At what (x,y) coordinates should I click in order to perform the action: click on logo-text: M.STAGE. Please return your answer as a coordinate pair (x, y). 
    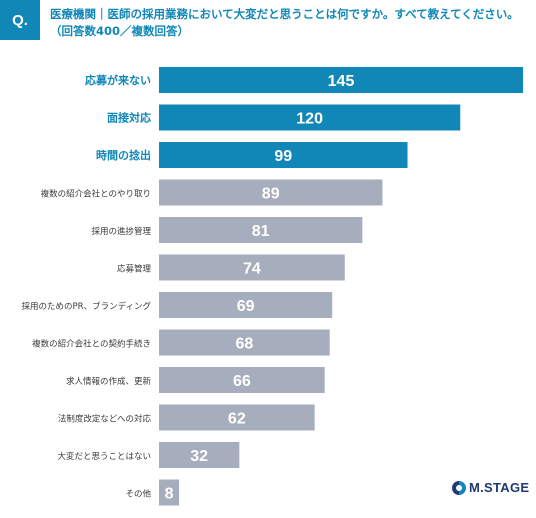
    Looking at the image, I should click on (499, 487).